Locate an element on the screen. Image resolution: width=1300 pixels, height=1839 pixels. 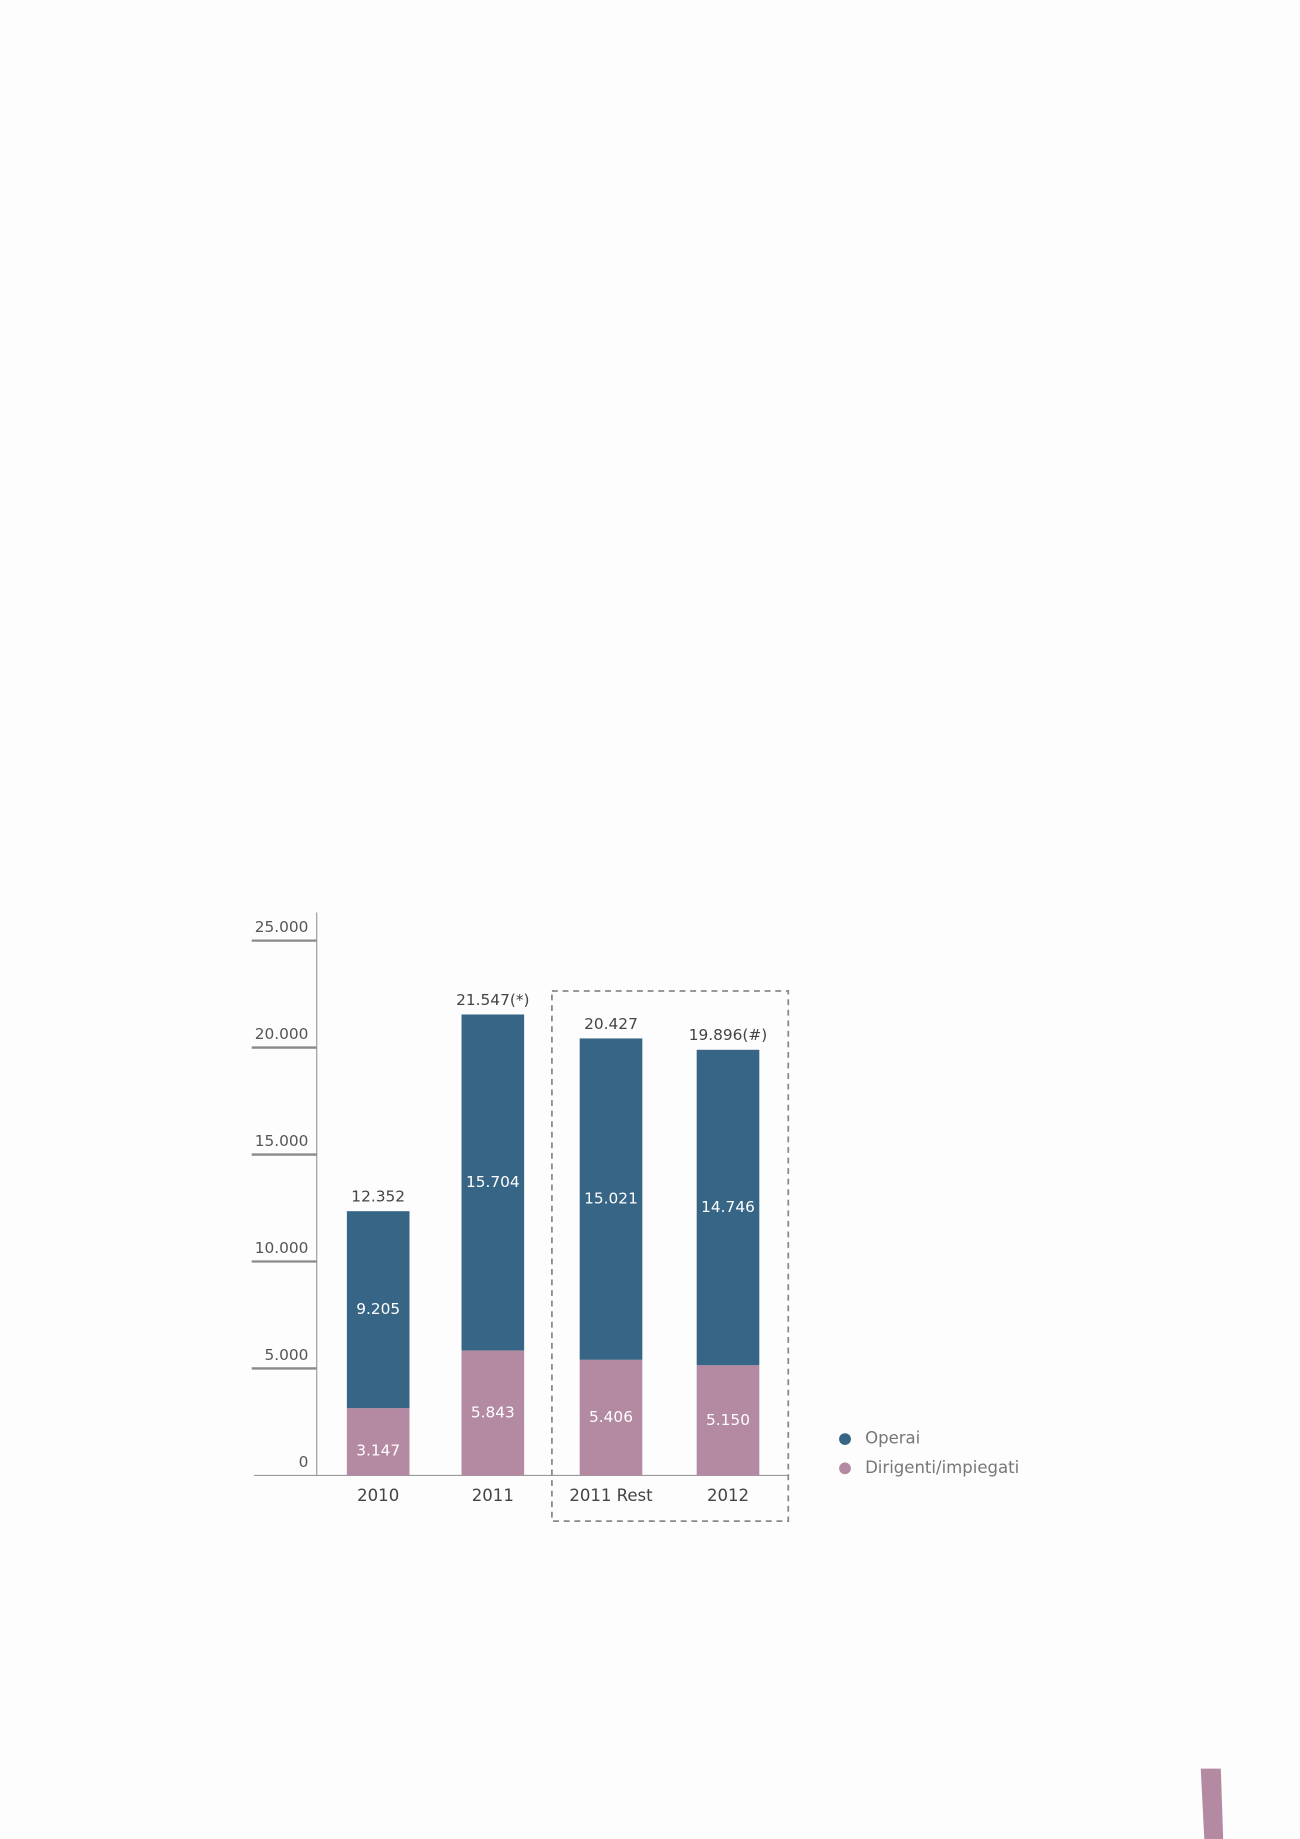
value-label: 15.021 is located at coordinates (611, 1199).